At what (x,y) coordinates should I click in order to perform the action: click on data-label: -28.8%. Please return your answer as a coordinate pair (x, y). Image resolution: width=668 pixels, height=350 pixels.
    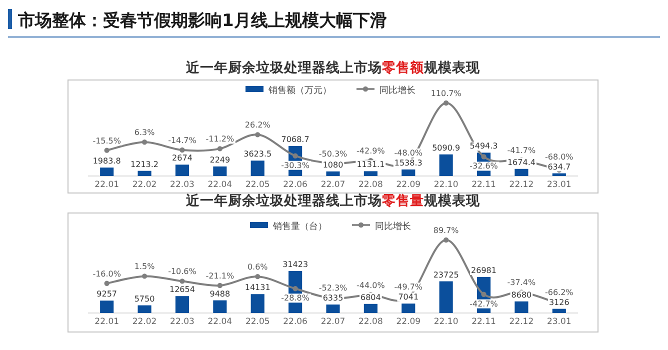
    Looking at the image, I should click on (295, 298).